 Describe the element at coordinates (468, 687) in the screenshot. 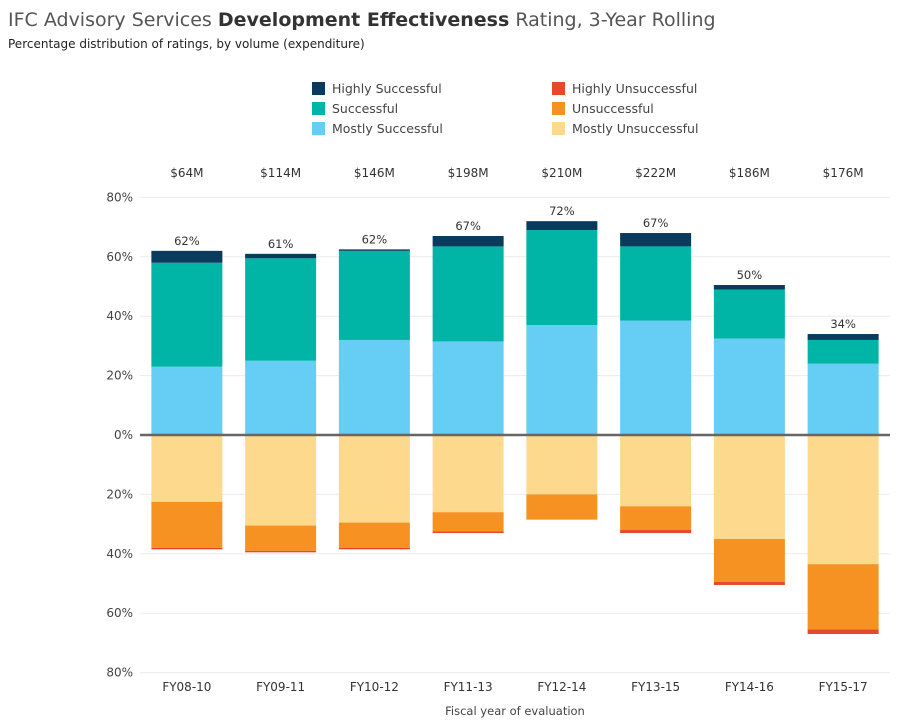

I see `x-tick-label: FY11-13` at that location.